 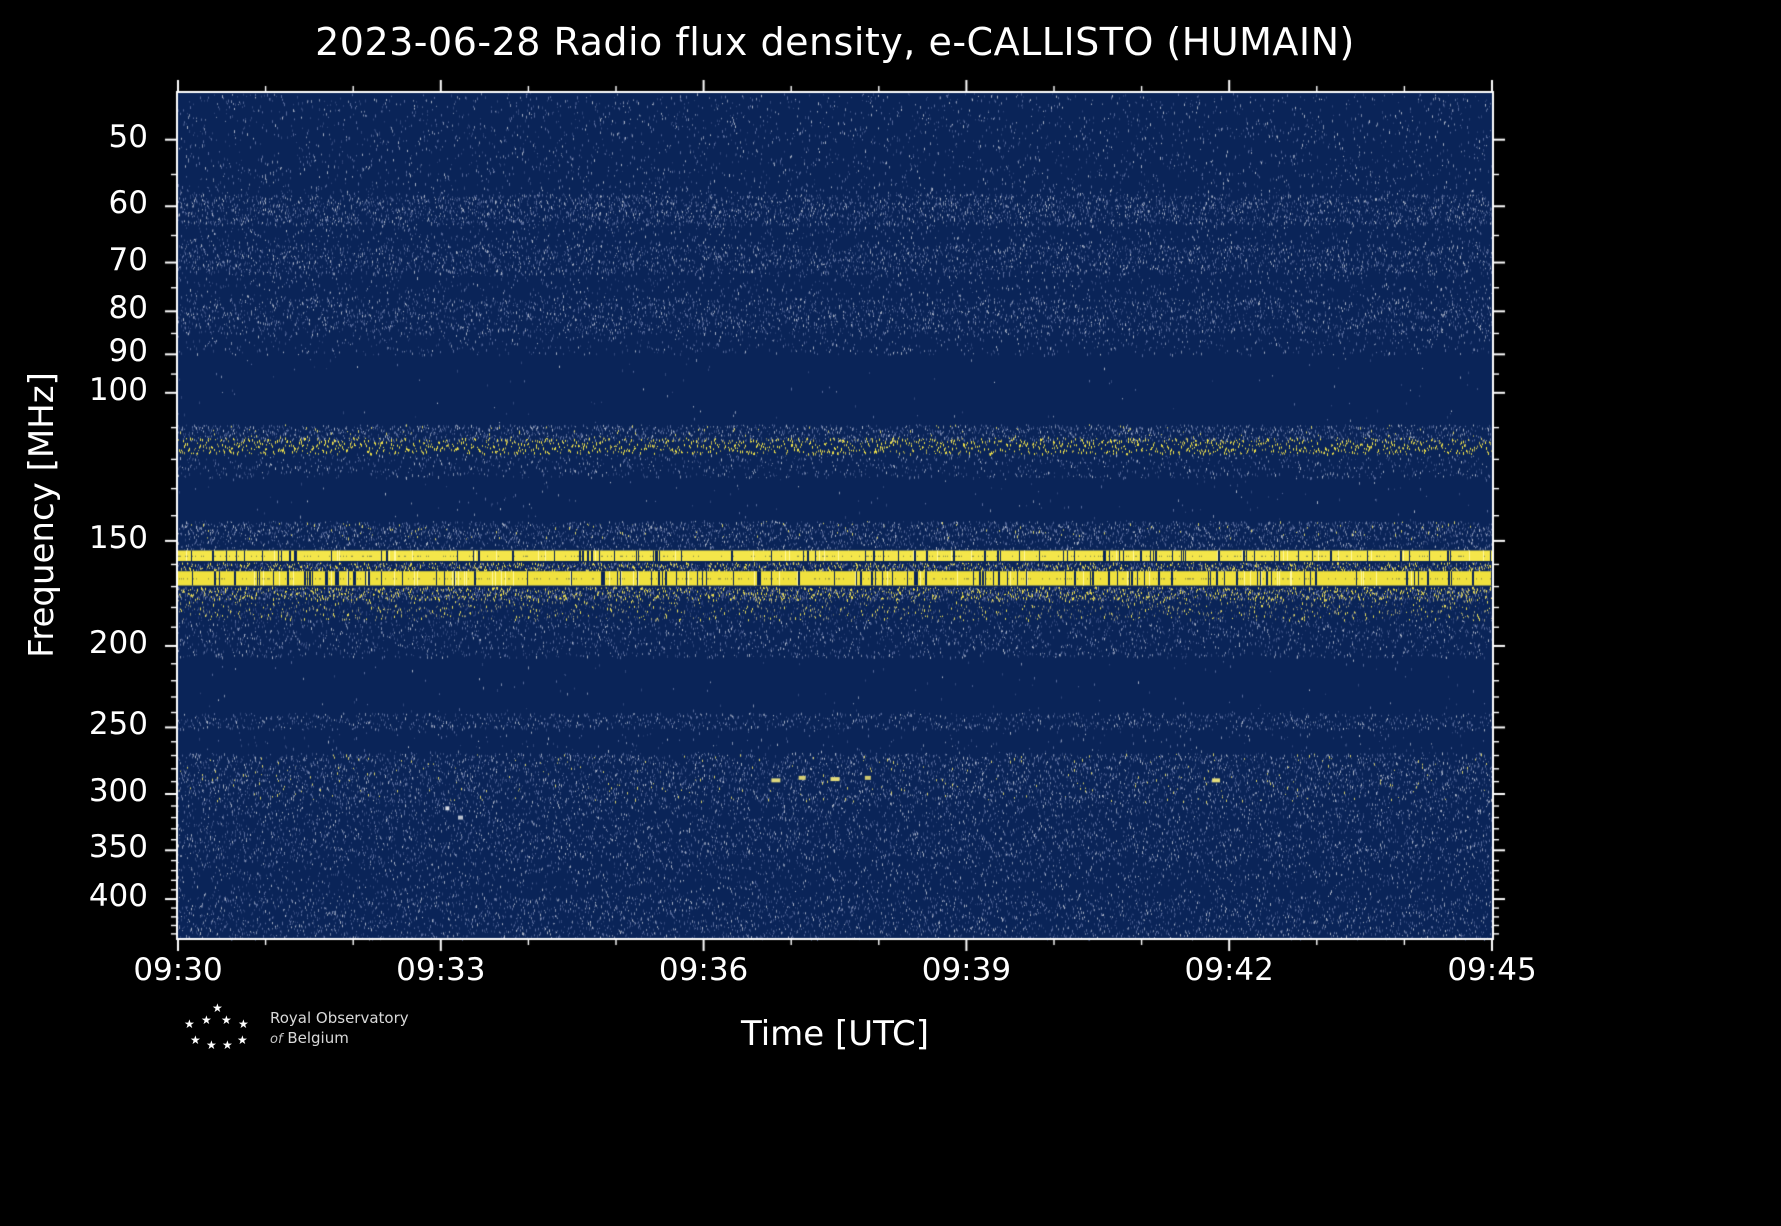 I want to click on x-axis-label: Time [UTC], so click(x=835, y=1034).